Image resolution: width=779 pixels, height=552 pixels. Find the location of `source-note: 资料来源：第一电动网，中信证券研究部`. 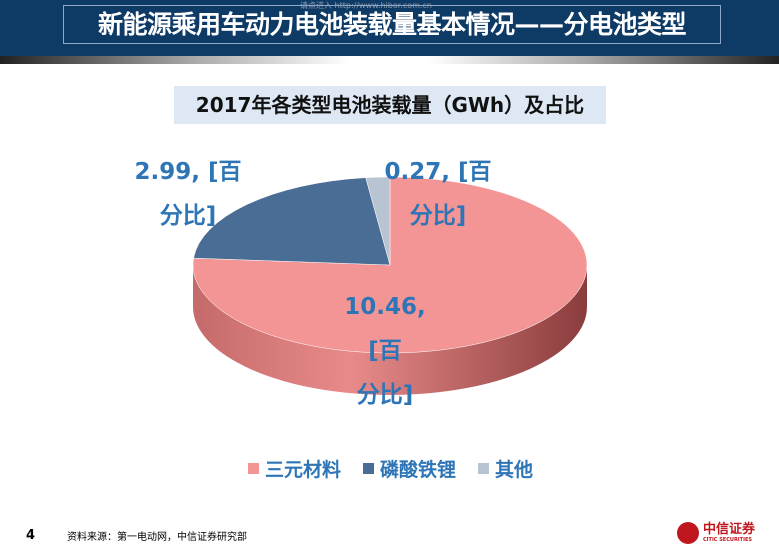

source-note: 资料来源：第一电动网，中信证券研究部 is located at coordinates (157, 537).